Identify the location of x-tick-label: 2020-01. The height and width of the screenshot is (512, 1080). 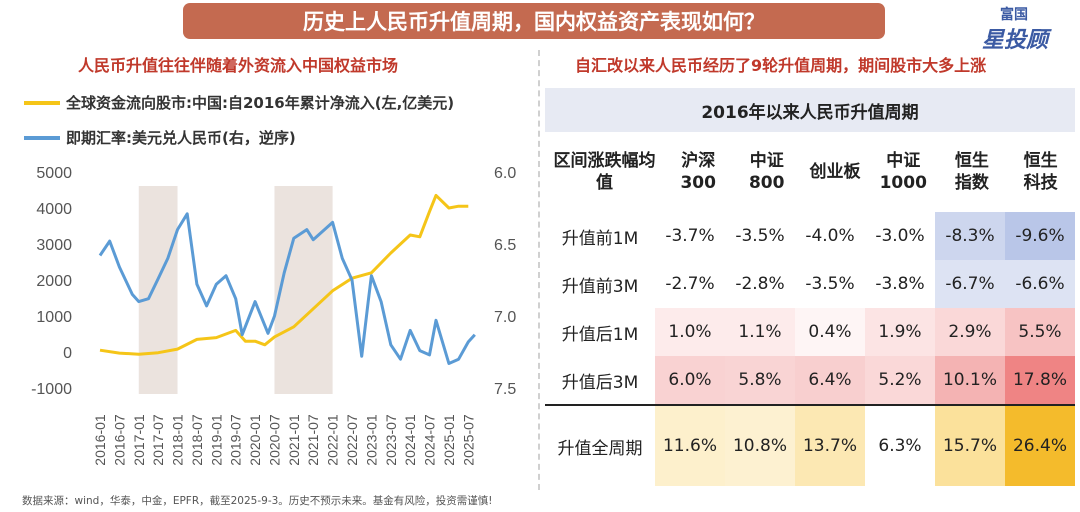
(255, 440).